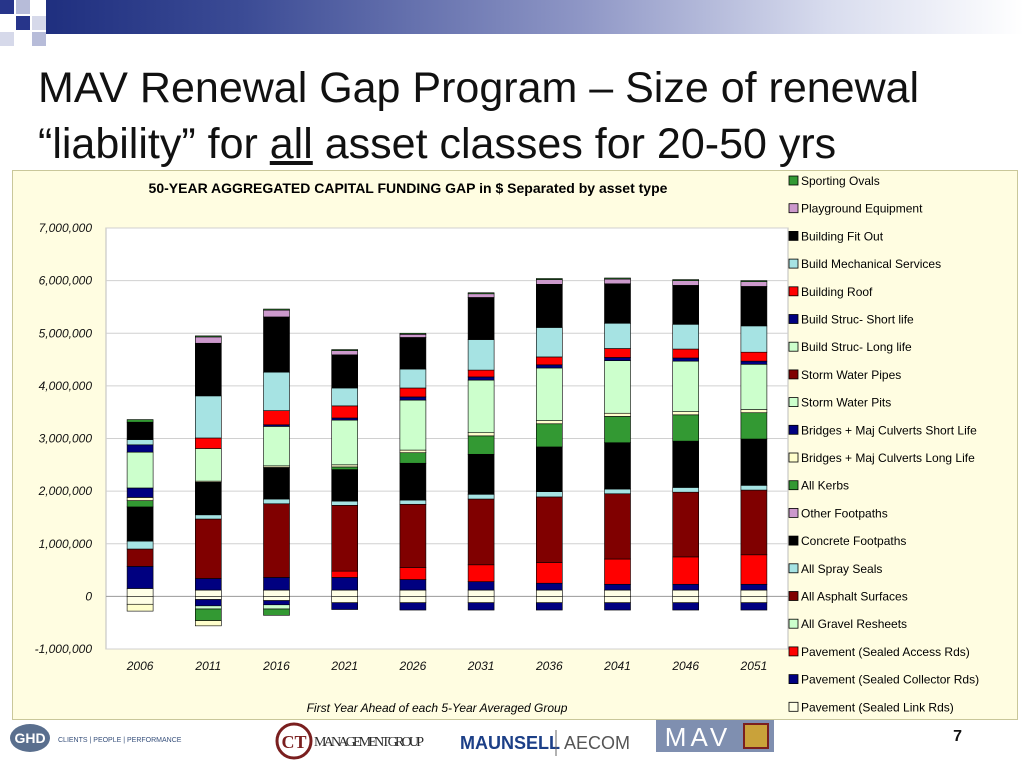  What do you see at coordinates (698, 737) in the screenshot?
I see `mav-text: MAV` at bounding box center [698, 737].